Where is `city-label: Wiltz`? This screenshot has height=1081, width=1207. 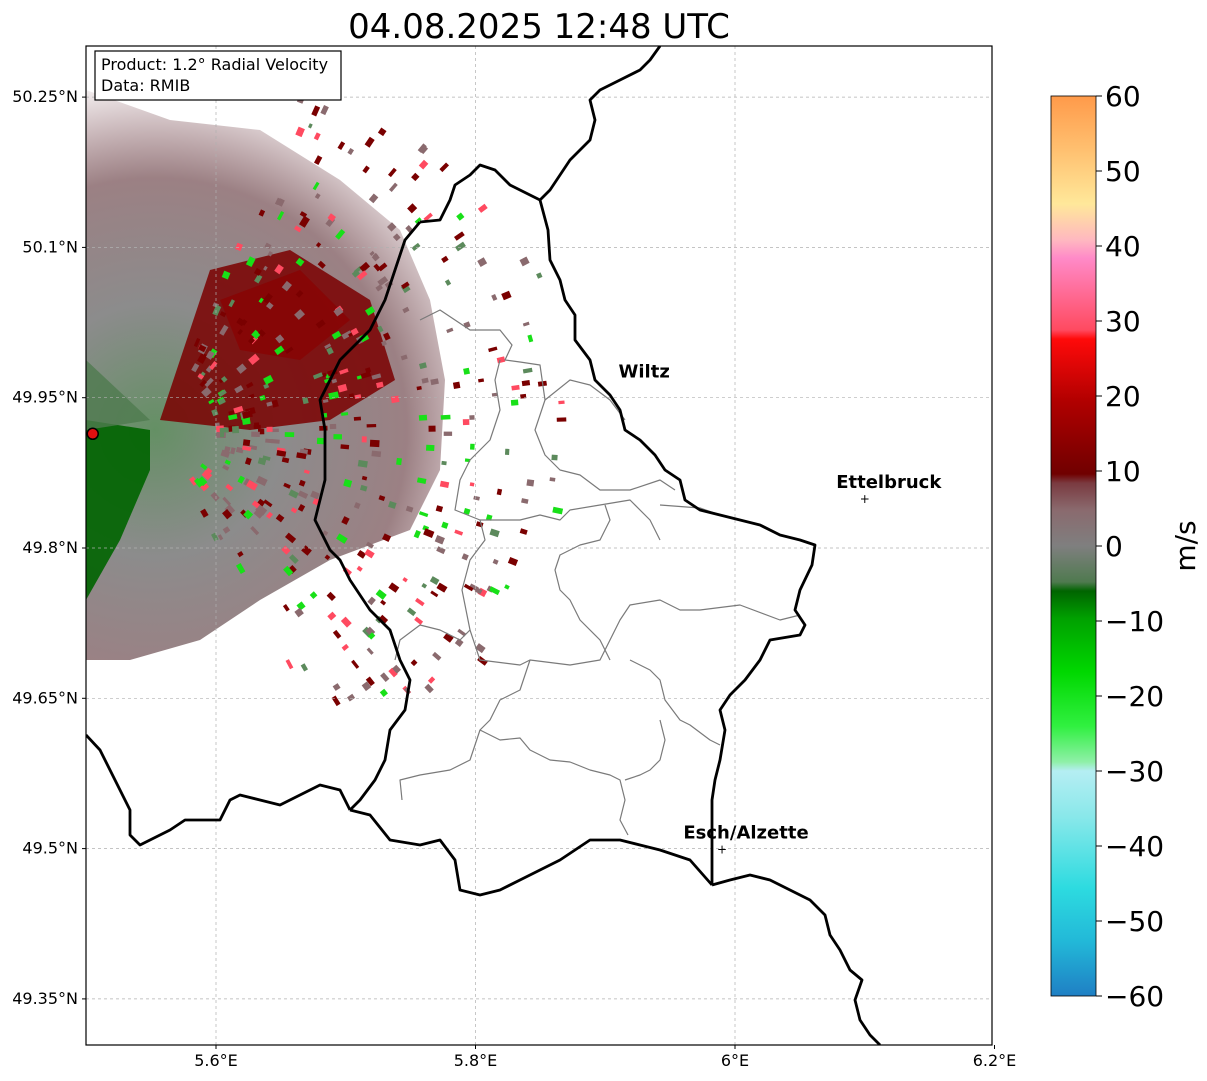
city-label: Wiltz is located at coordinates (644, 372).